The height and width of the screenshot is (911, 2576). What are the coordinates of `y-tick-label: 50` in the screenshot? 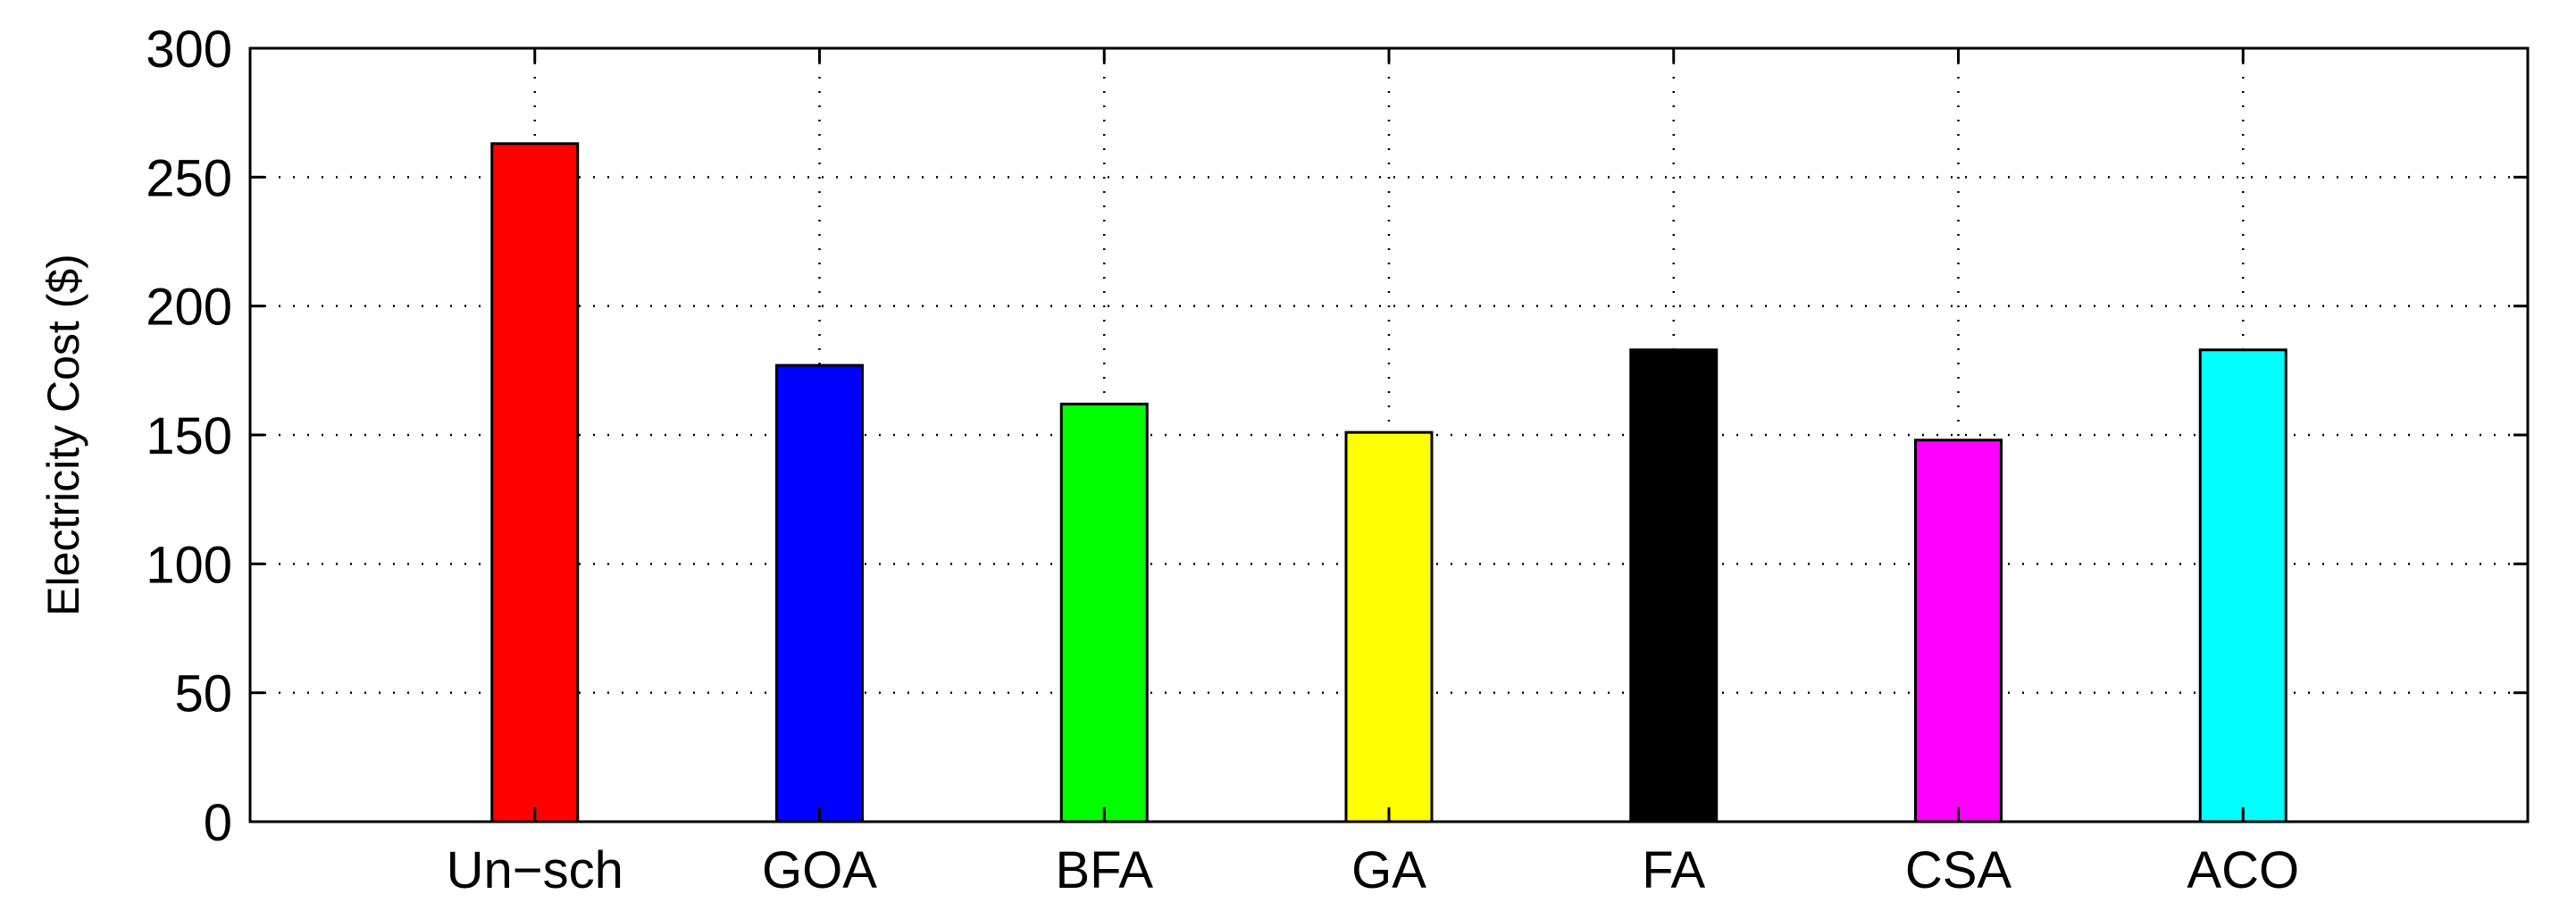 It's located at (203, 694).